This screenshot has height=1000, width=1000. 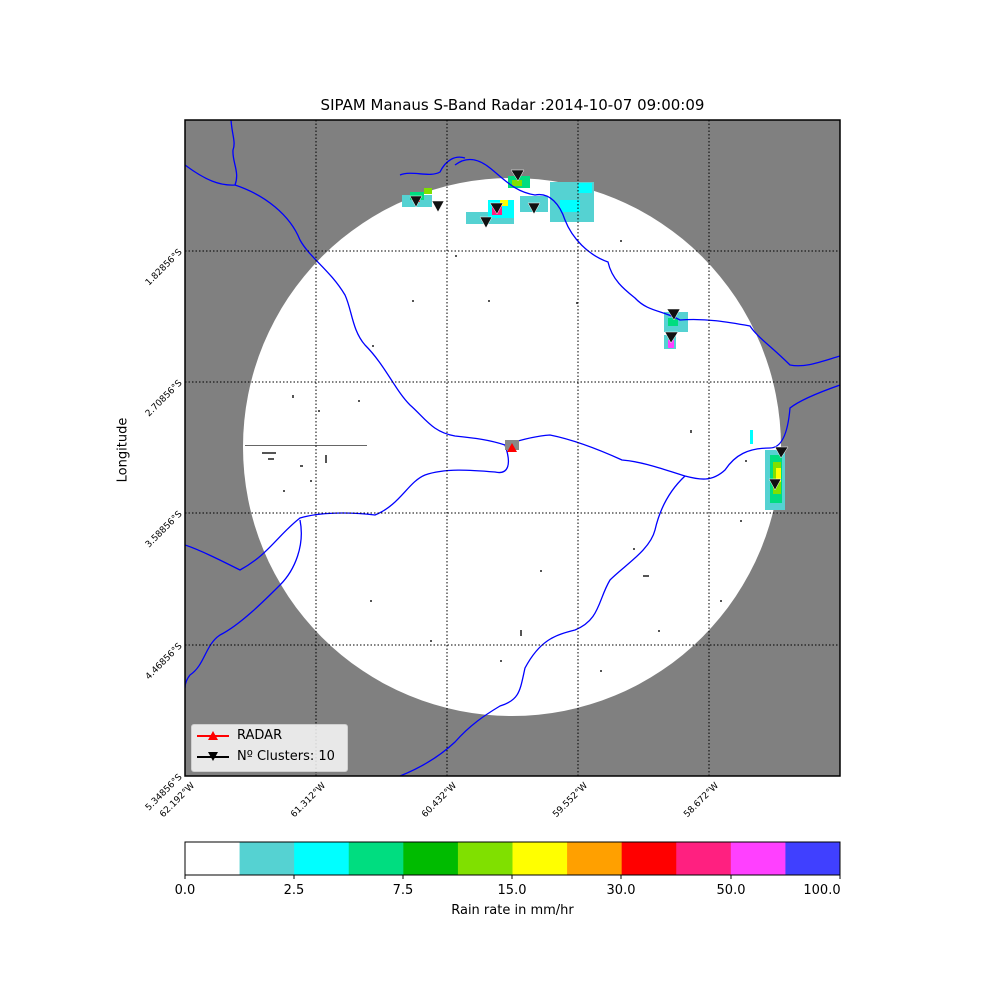 What do you see at coordinates (306, 445) in the screenshot?
I see `scan-line-artifact` at bounding box center [306, 445].